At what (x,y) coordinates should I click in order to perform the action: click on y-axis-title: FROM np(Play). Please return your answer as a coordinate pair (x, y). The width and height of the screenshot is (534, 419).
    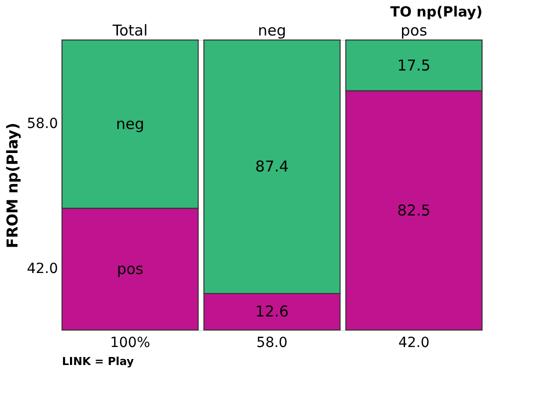
    Looking at the image, I should click on (13, 185).